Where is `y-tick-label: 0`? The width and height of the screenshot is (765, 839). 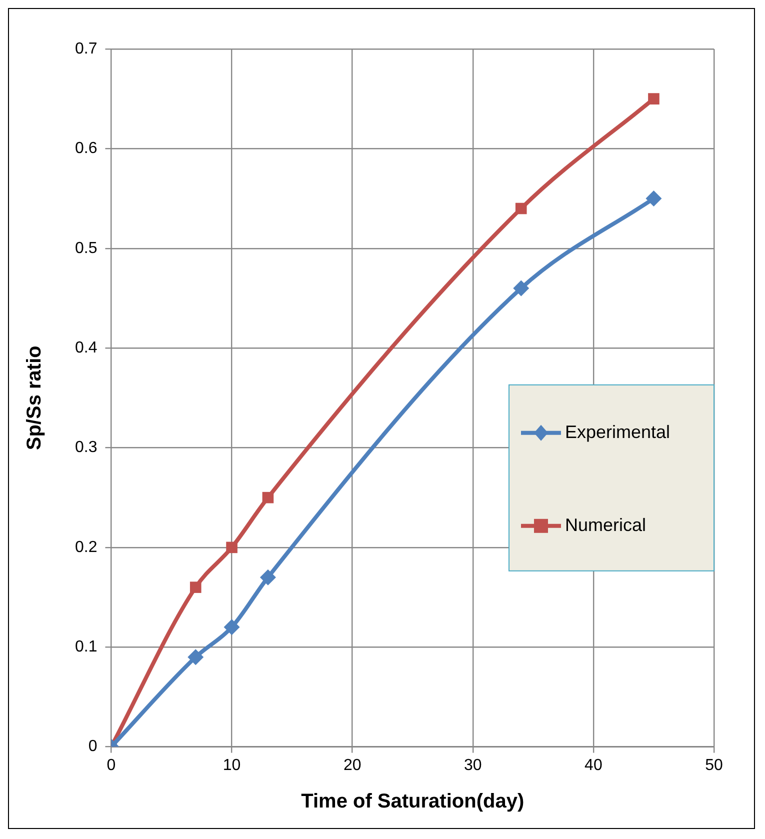
y-tick-label: 0 is located at coordinates (93, 747).